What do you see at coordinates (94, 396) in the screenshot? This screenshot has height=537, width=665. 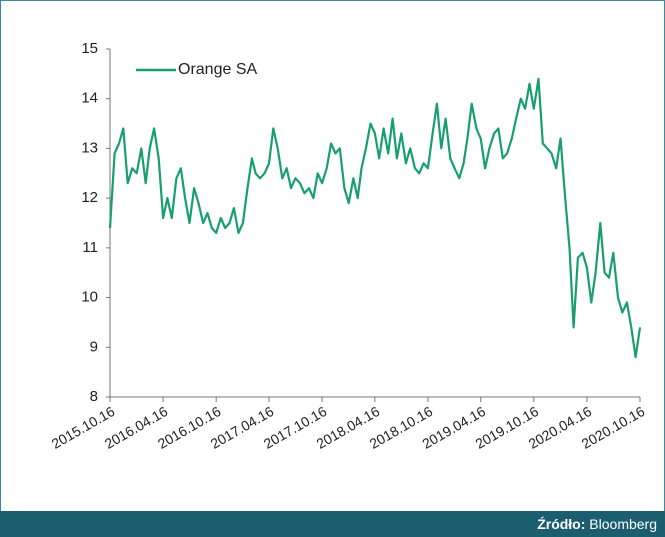 I see `y-tick-label: 8` at bounding box center [94, 396].